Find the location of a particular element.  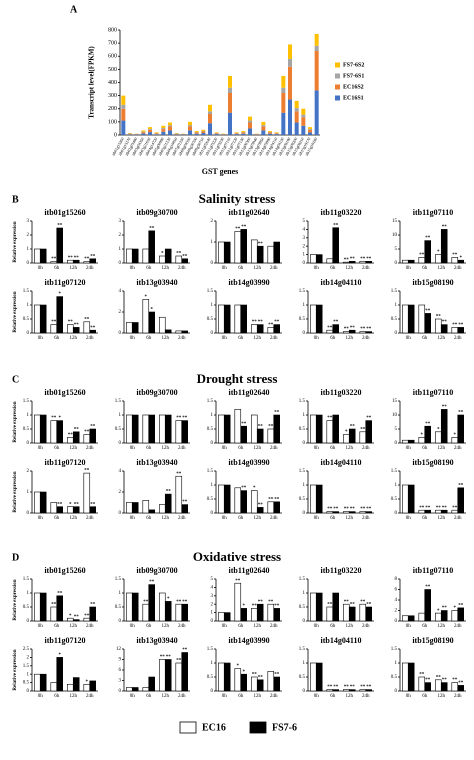

y-tick-label: 15 is located at coordinates (395, 401).